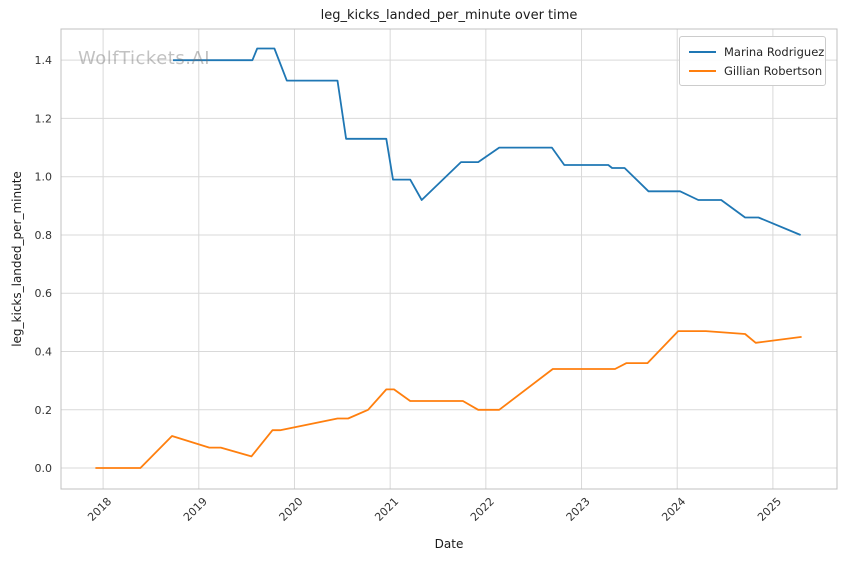 The width and height of the screenshot is (844, 561). I want to click on legend: Marina Rodriguez Gillian Robertson, so click(752, 61).